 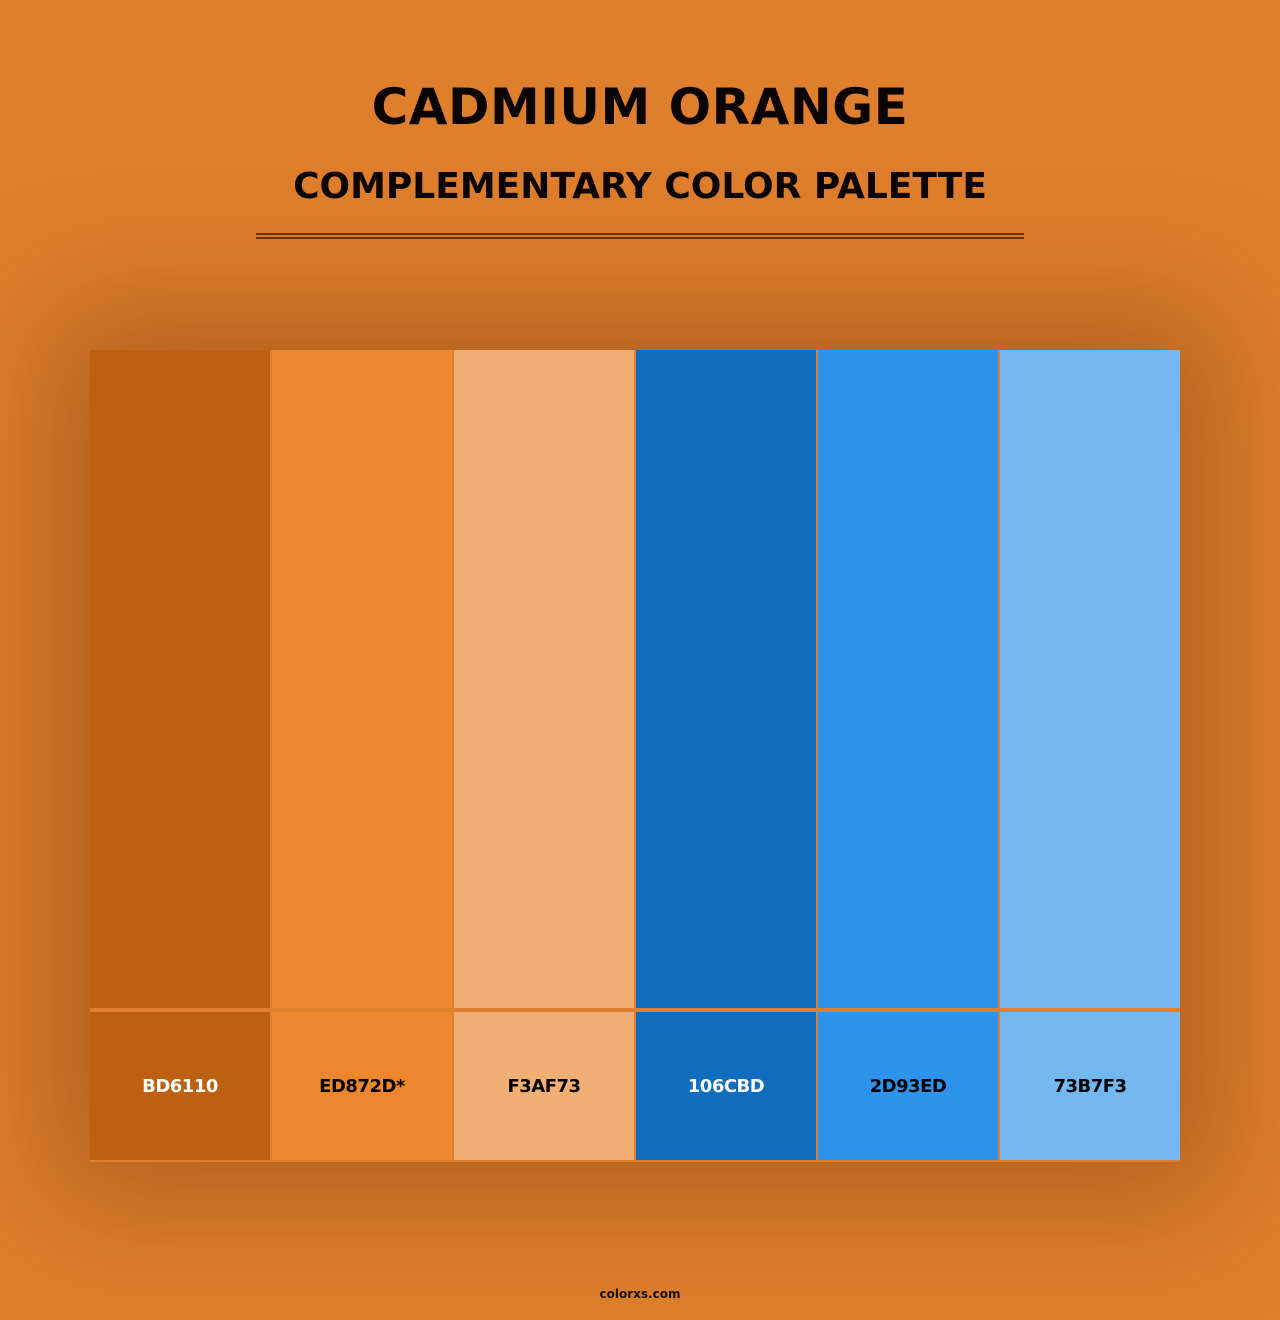 I want to click on color-hex-label: F3AF73, so click(x=544, y=1086).